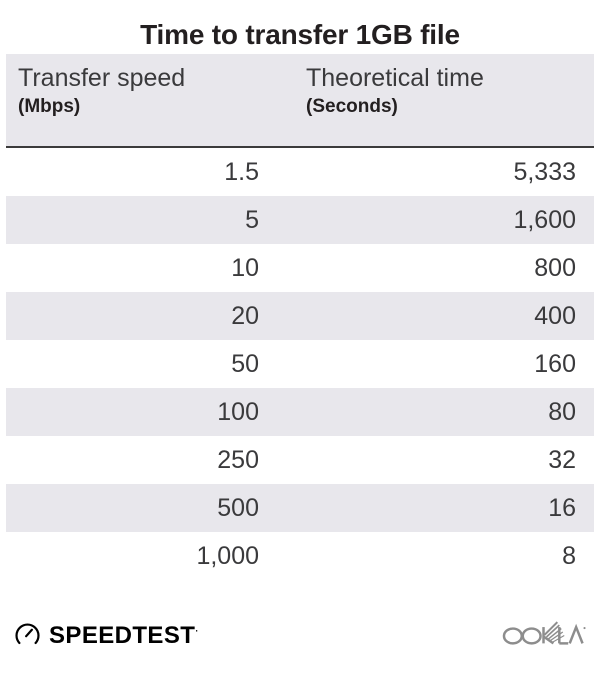  What do you see at coordinates (352, 106) in the screenshot?
I see `column-header-theoretical-time-unit: (Seconds)` at bounding box center [352, 106].